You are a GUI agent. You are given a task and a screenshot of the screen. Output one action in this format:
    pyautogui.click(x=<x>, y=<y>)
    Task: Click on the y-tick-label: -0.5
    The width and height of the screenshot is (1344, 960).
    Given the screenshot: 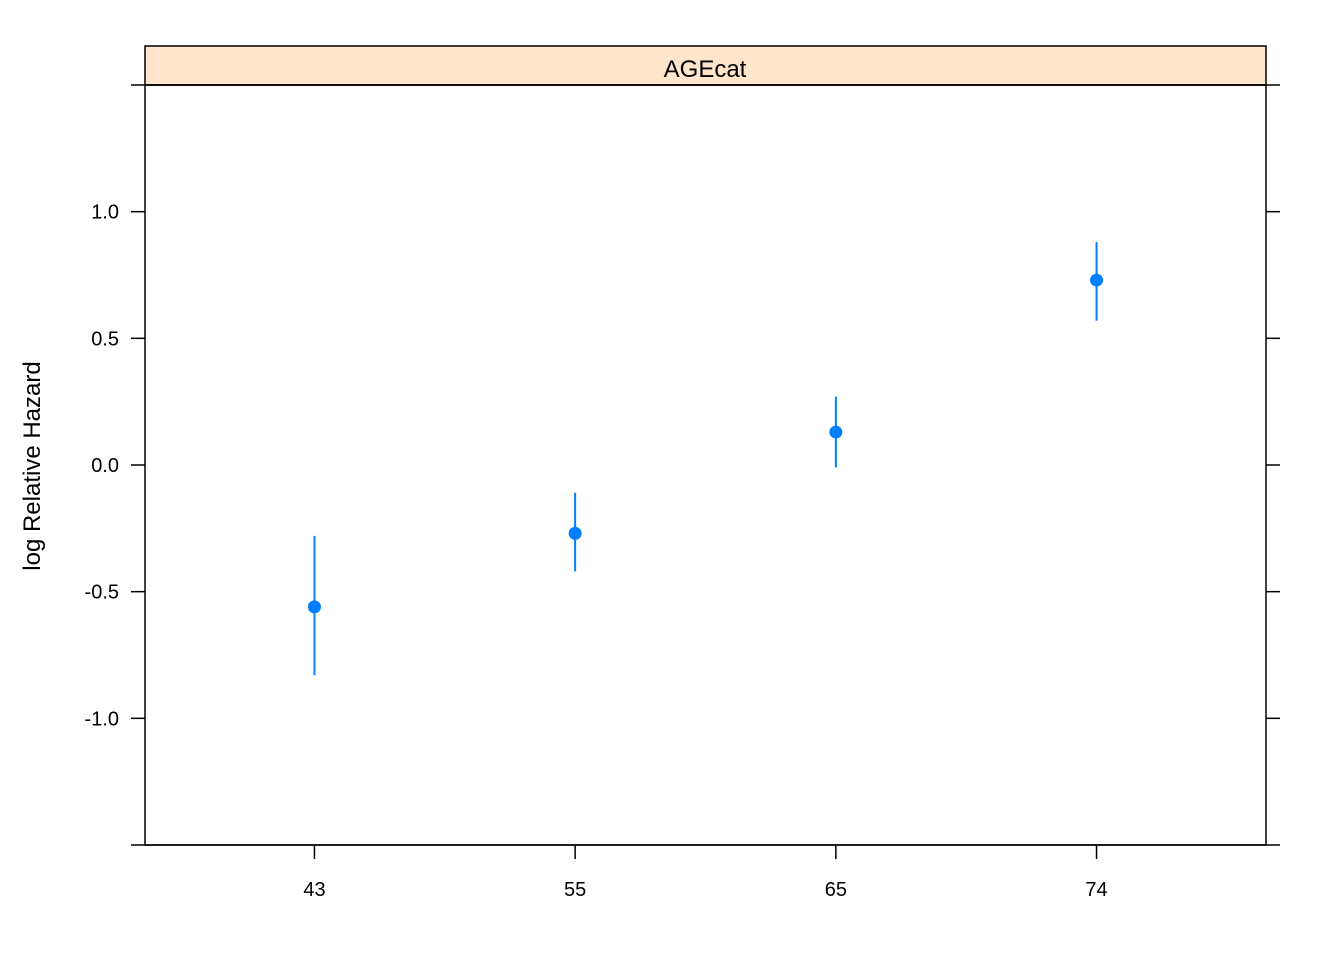 What is the action you would take?
    pyautogui.click(x=102, y=593)
    